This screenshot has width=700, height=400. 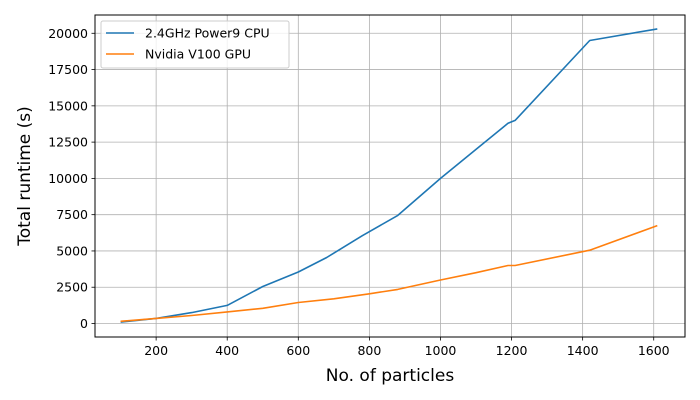 I want to click on x-tick-label: 800, so click(x=369, y=350).